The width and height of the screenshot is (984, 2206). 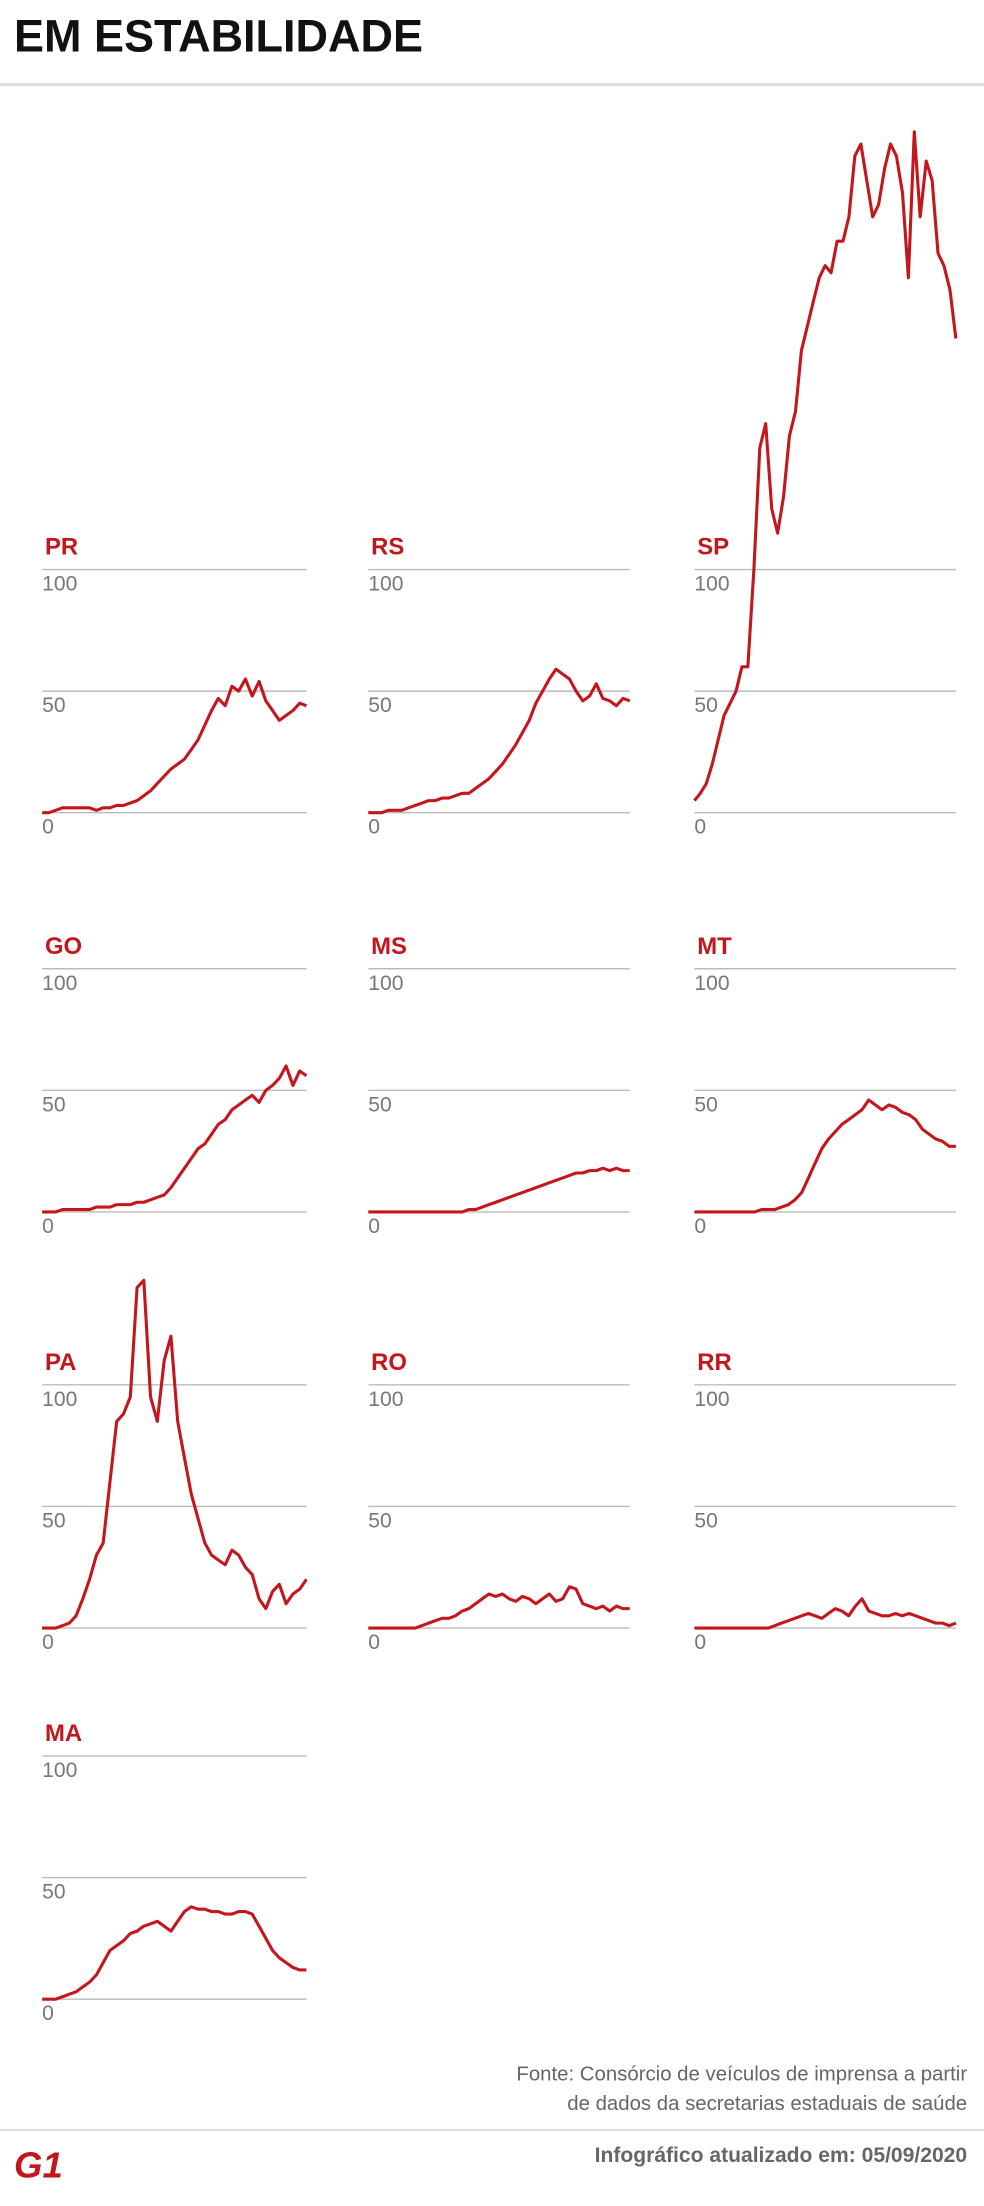 I want to click on panel-title: MS, so click(x=389, y=946).